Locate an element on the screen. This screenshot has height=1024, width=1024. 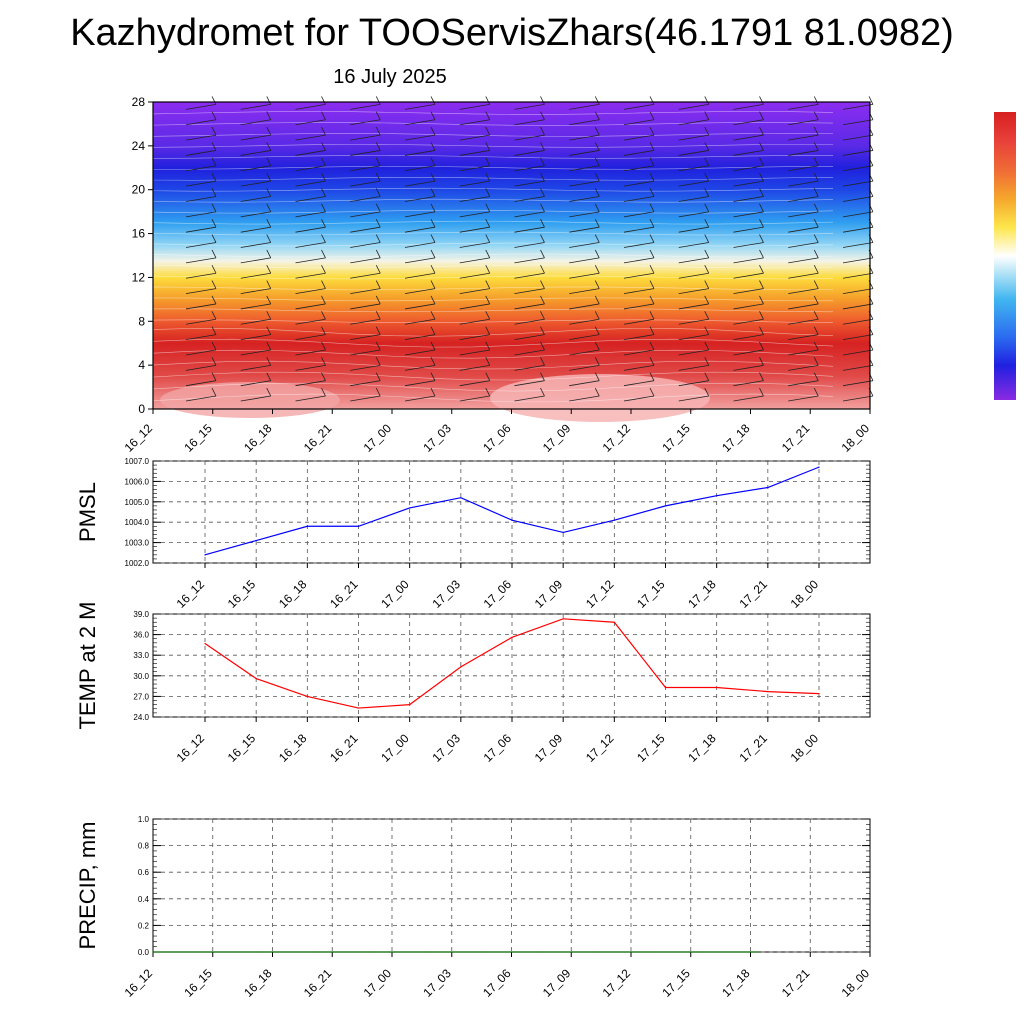
y-tick-label: 0.2 is located at coordinates (144, 925).